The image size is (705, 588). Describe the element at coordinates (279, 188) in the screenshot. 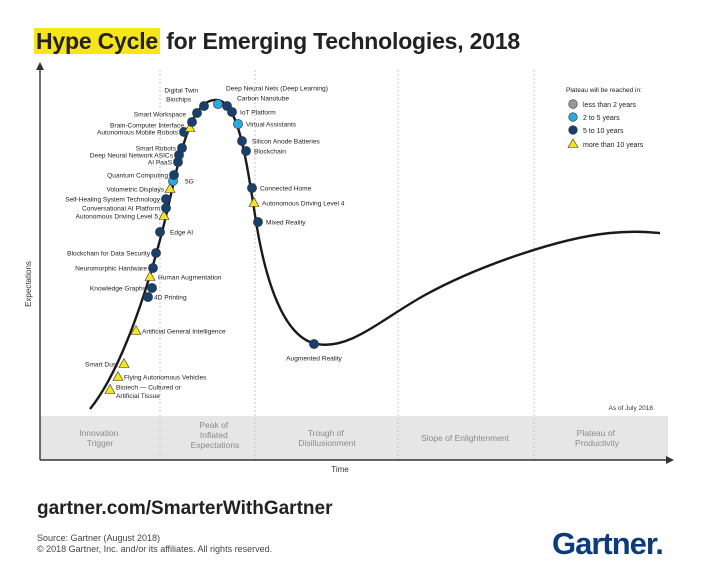

I see `tech-item: Connected Home` at that location.